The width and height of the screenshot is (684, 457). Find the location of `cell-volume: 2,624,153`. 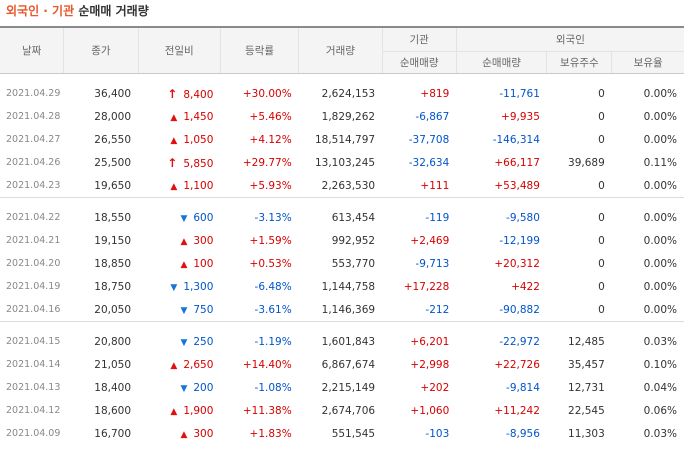

cell-volume: 2,624,153 is located at coordinates (348, 93).